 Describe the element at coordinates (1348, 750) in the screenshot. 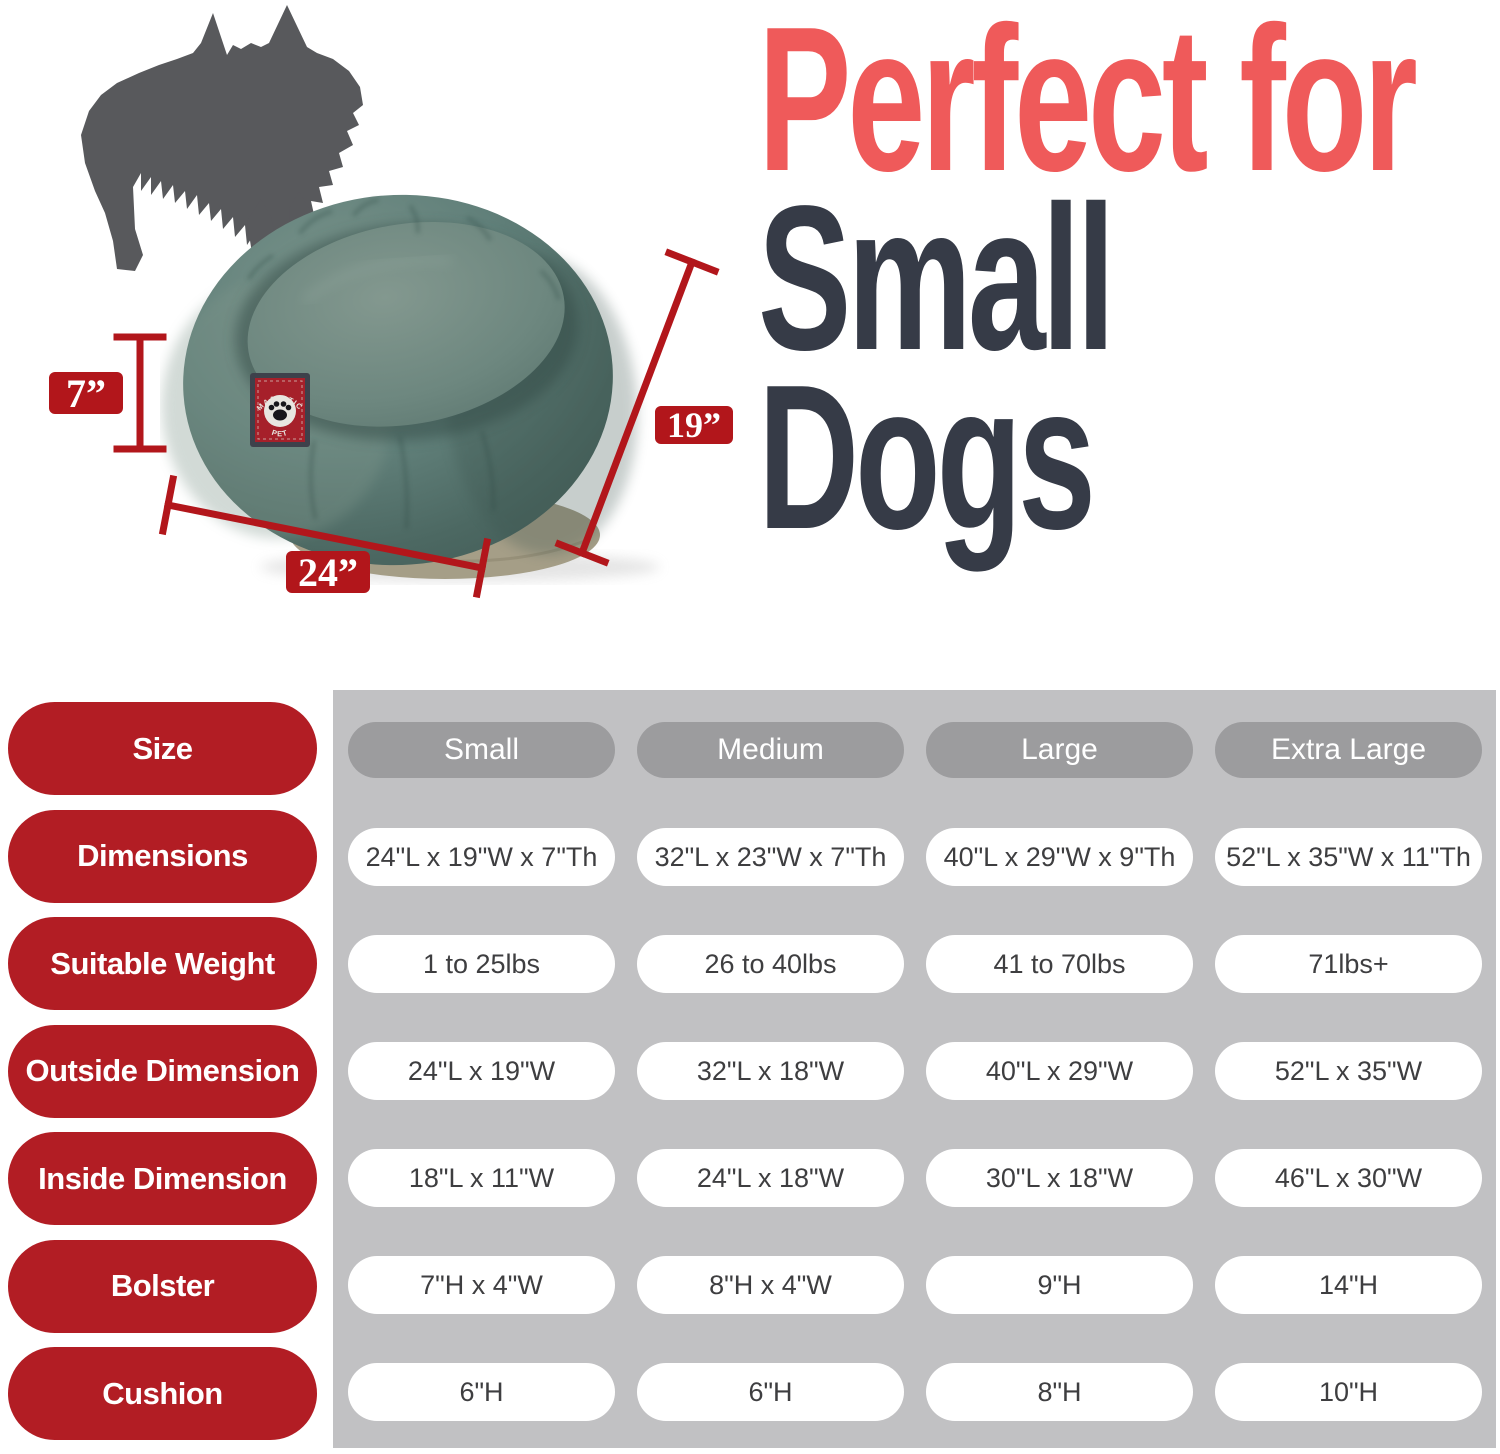

I see `column-header-pill-extra-large: Extra Large` at that location.